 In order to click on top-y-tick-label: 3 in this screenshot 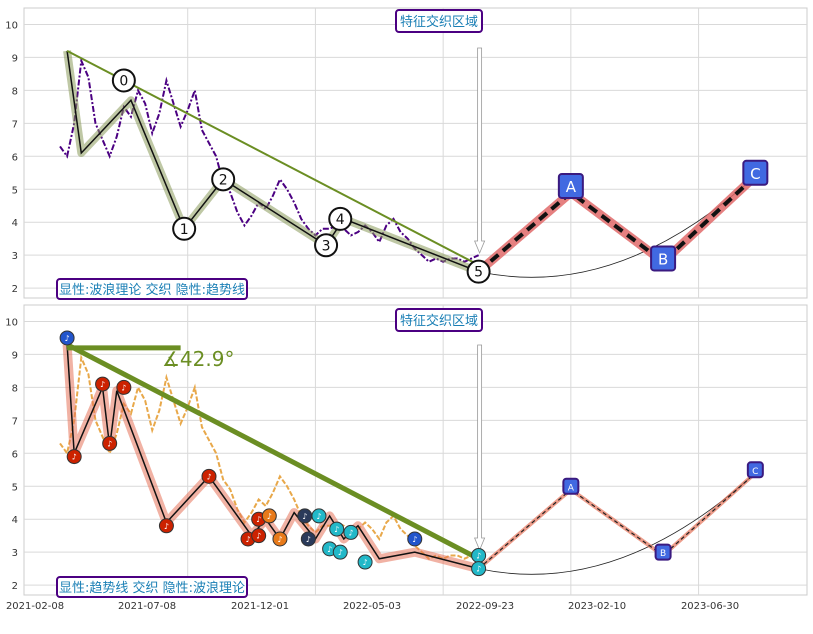, I will do `click(15, 256)`.